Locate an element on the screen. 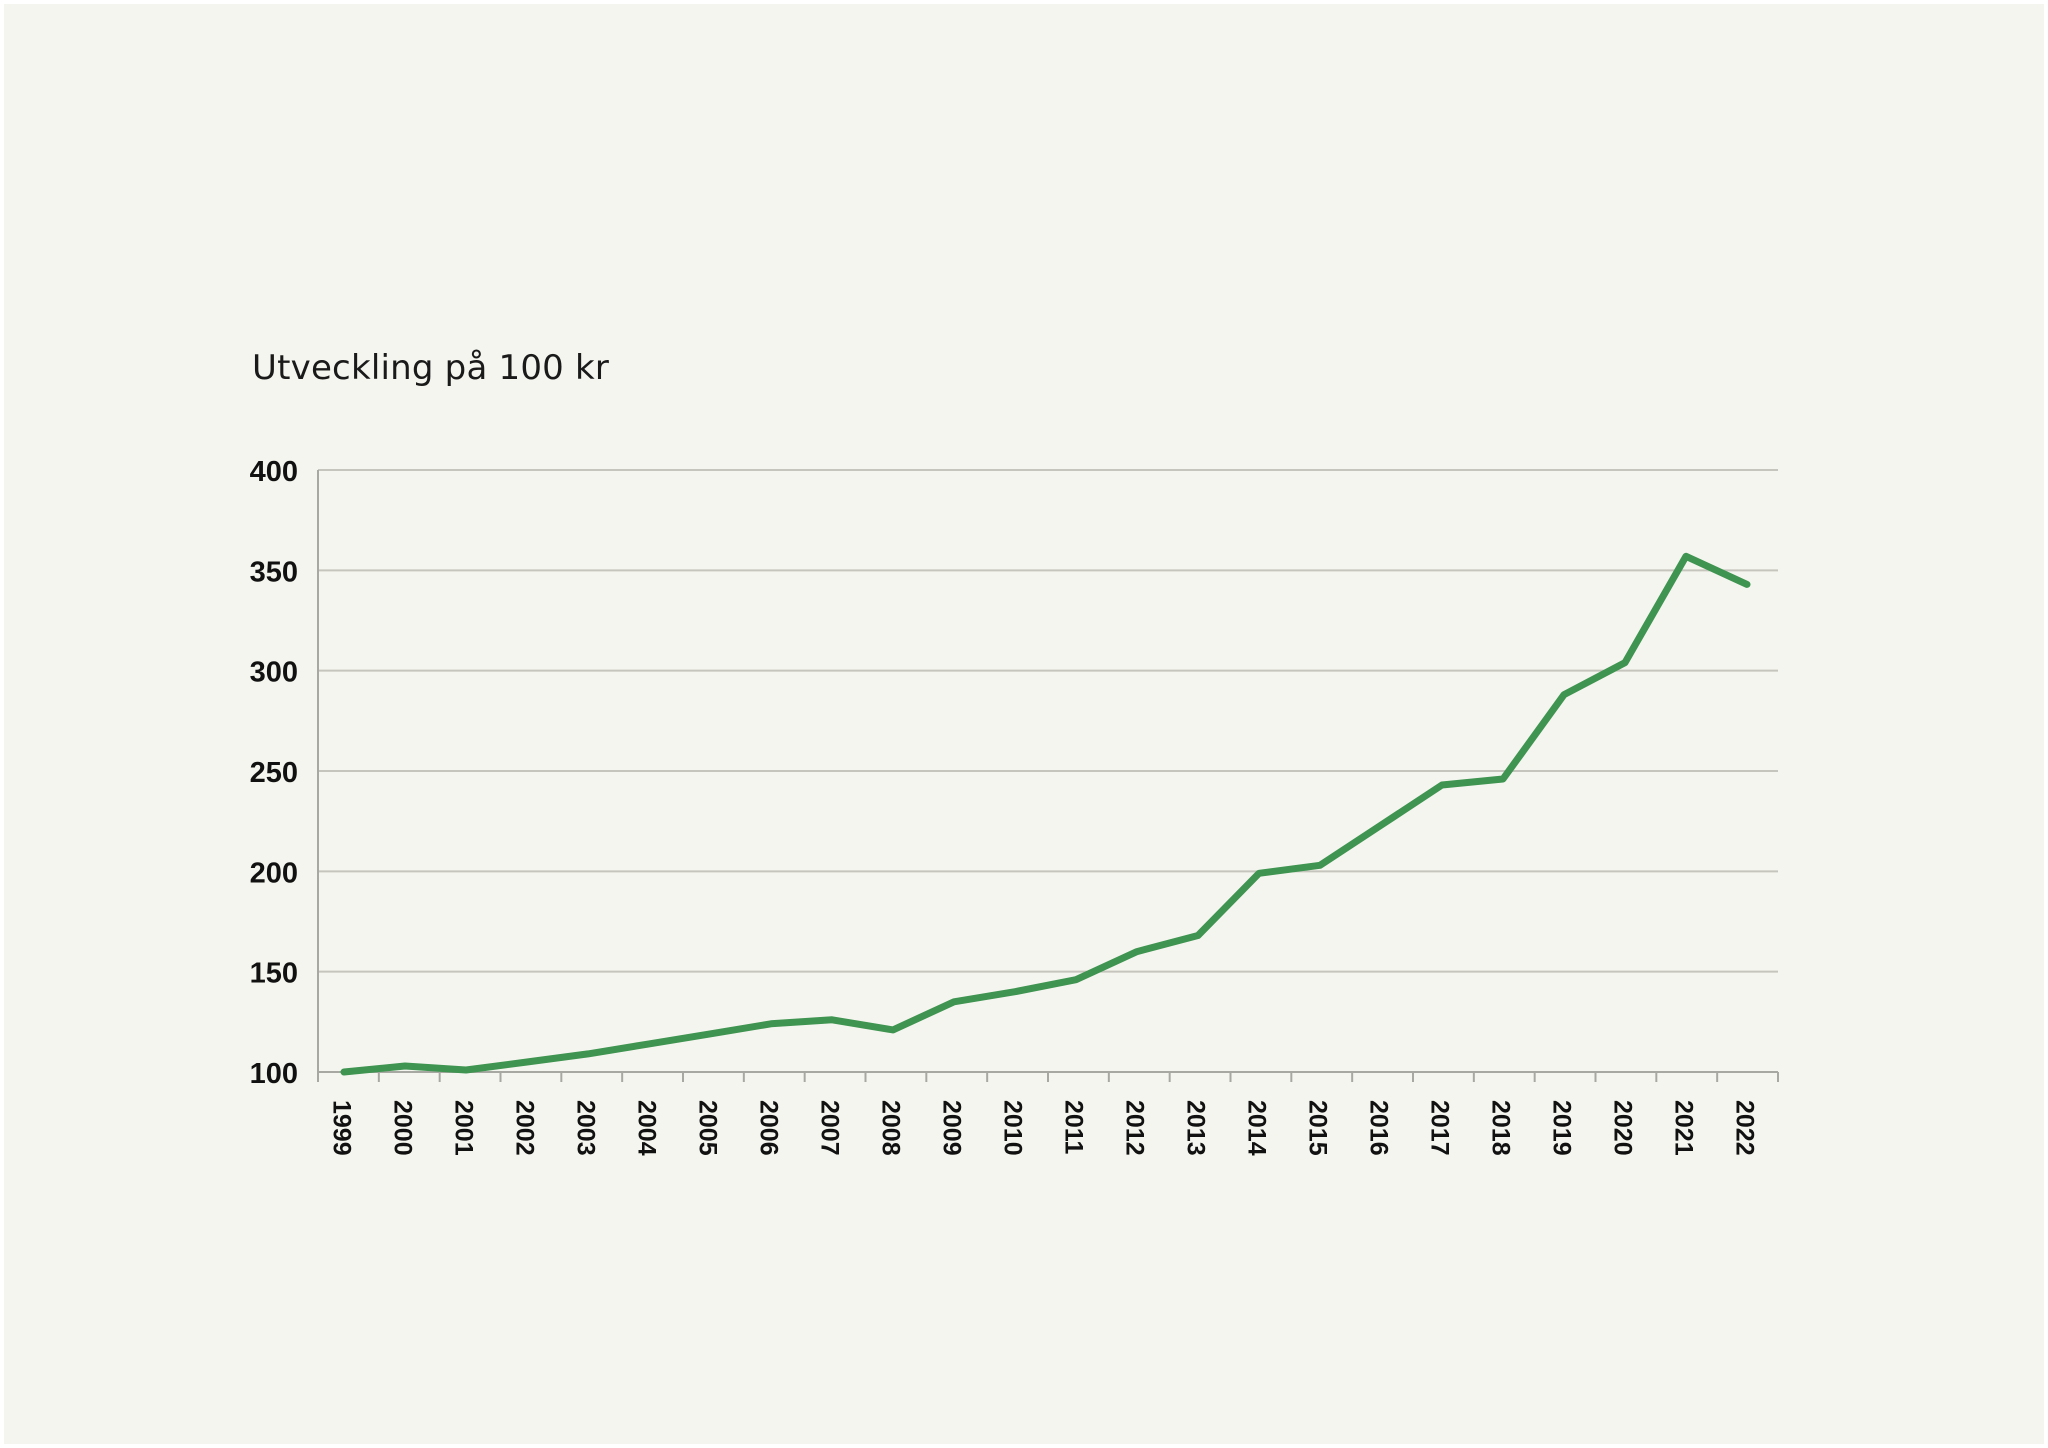  x-tick-label: 2008 is located at coordinates (890, 1128).